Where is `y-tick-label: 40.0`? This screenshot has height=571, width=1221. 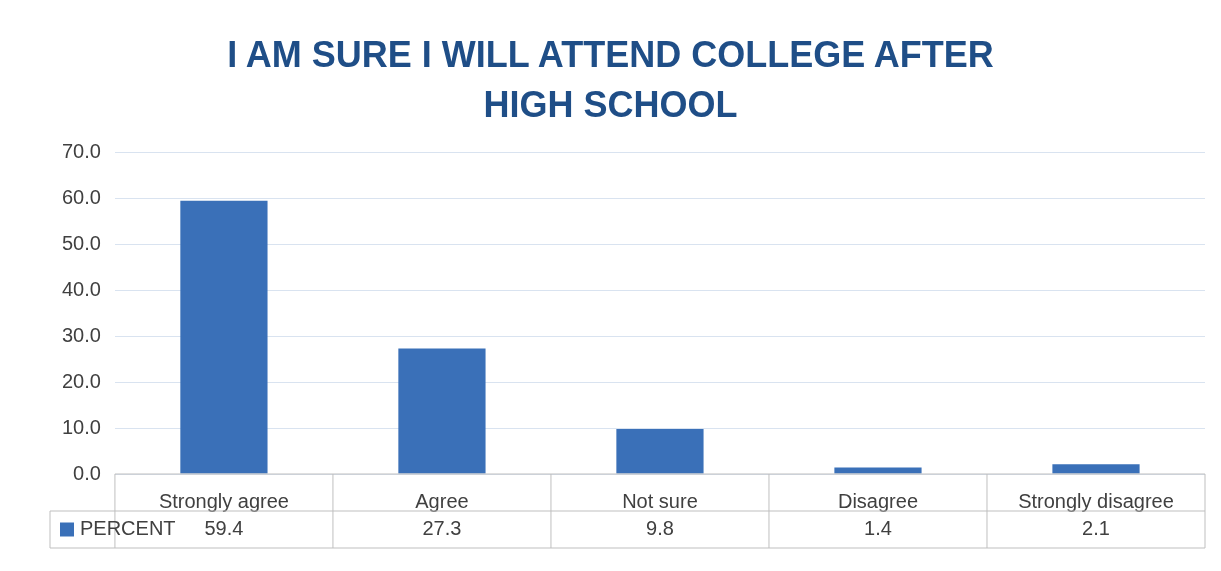 y-tick-label: 40.0 is located at coordinates (81, 288).